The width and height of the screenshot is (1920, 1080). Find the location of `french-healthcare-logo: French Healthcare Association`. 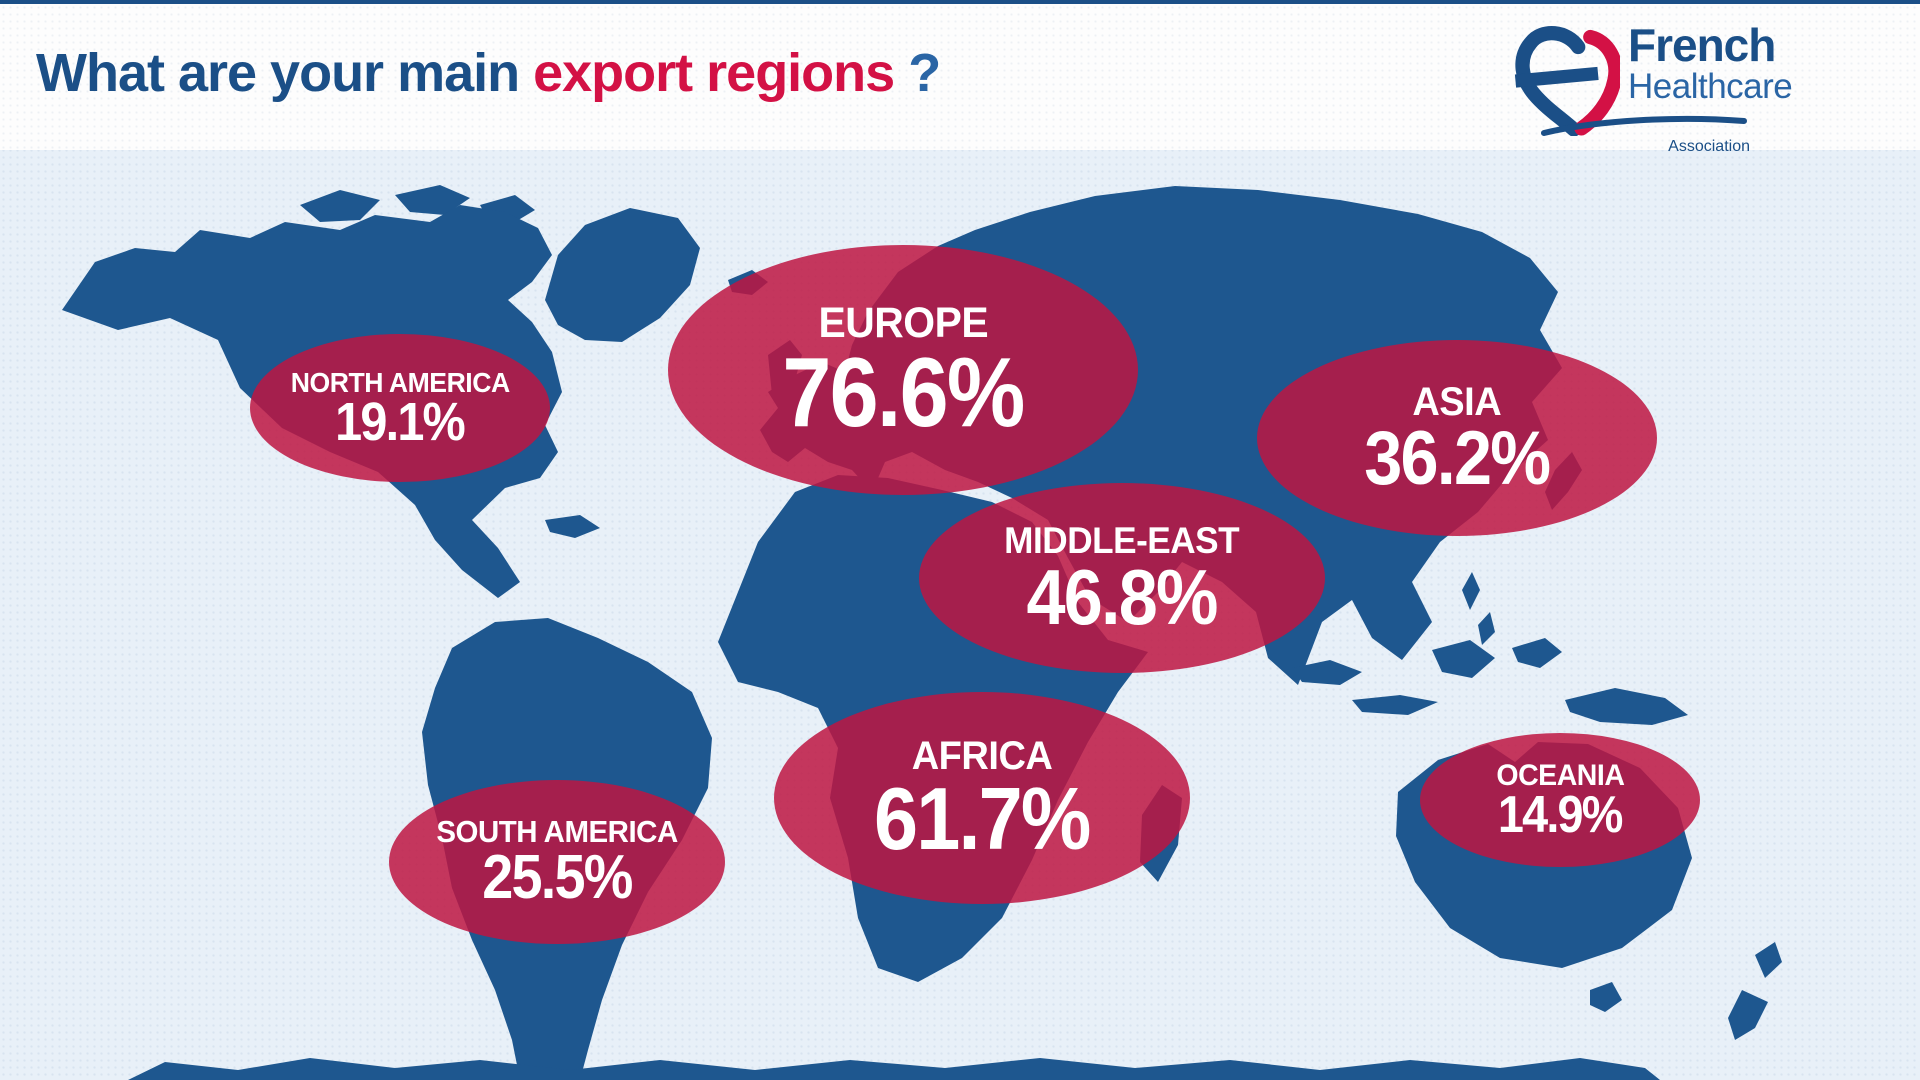

french-healthcare-logo: French Healthcare Association is located at coordinates (1695, 84).